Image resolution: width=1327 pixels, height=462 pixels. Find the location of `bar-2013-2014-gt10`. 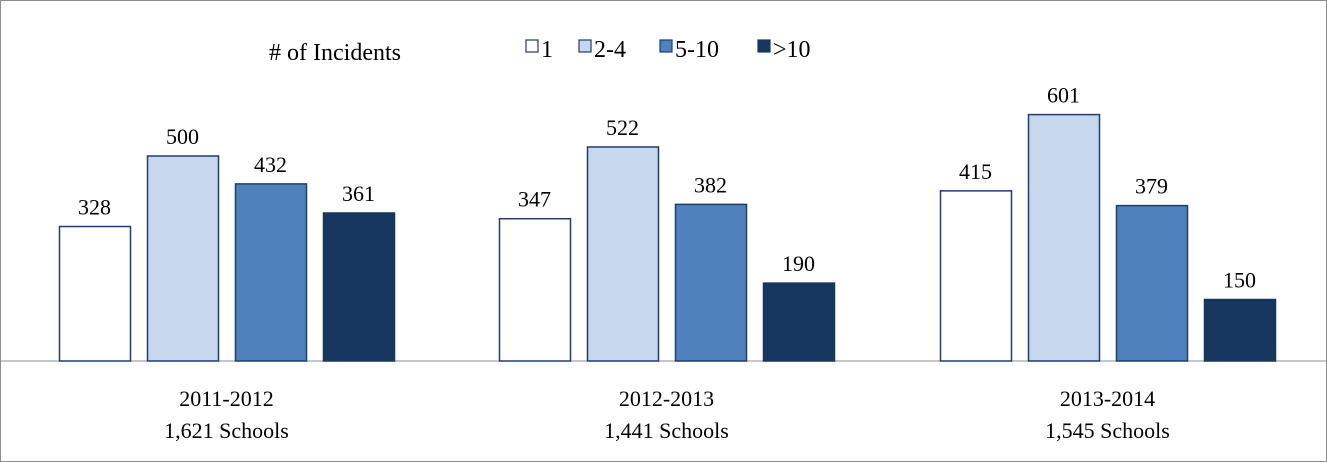

bar-2013-2014-gt10 is located at coordinates (1240, 330).